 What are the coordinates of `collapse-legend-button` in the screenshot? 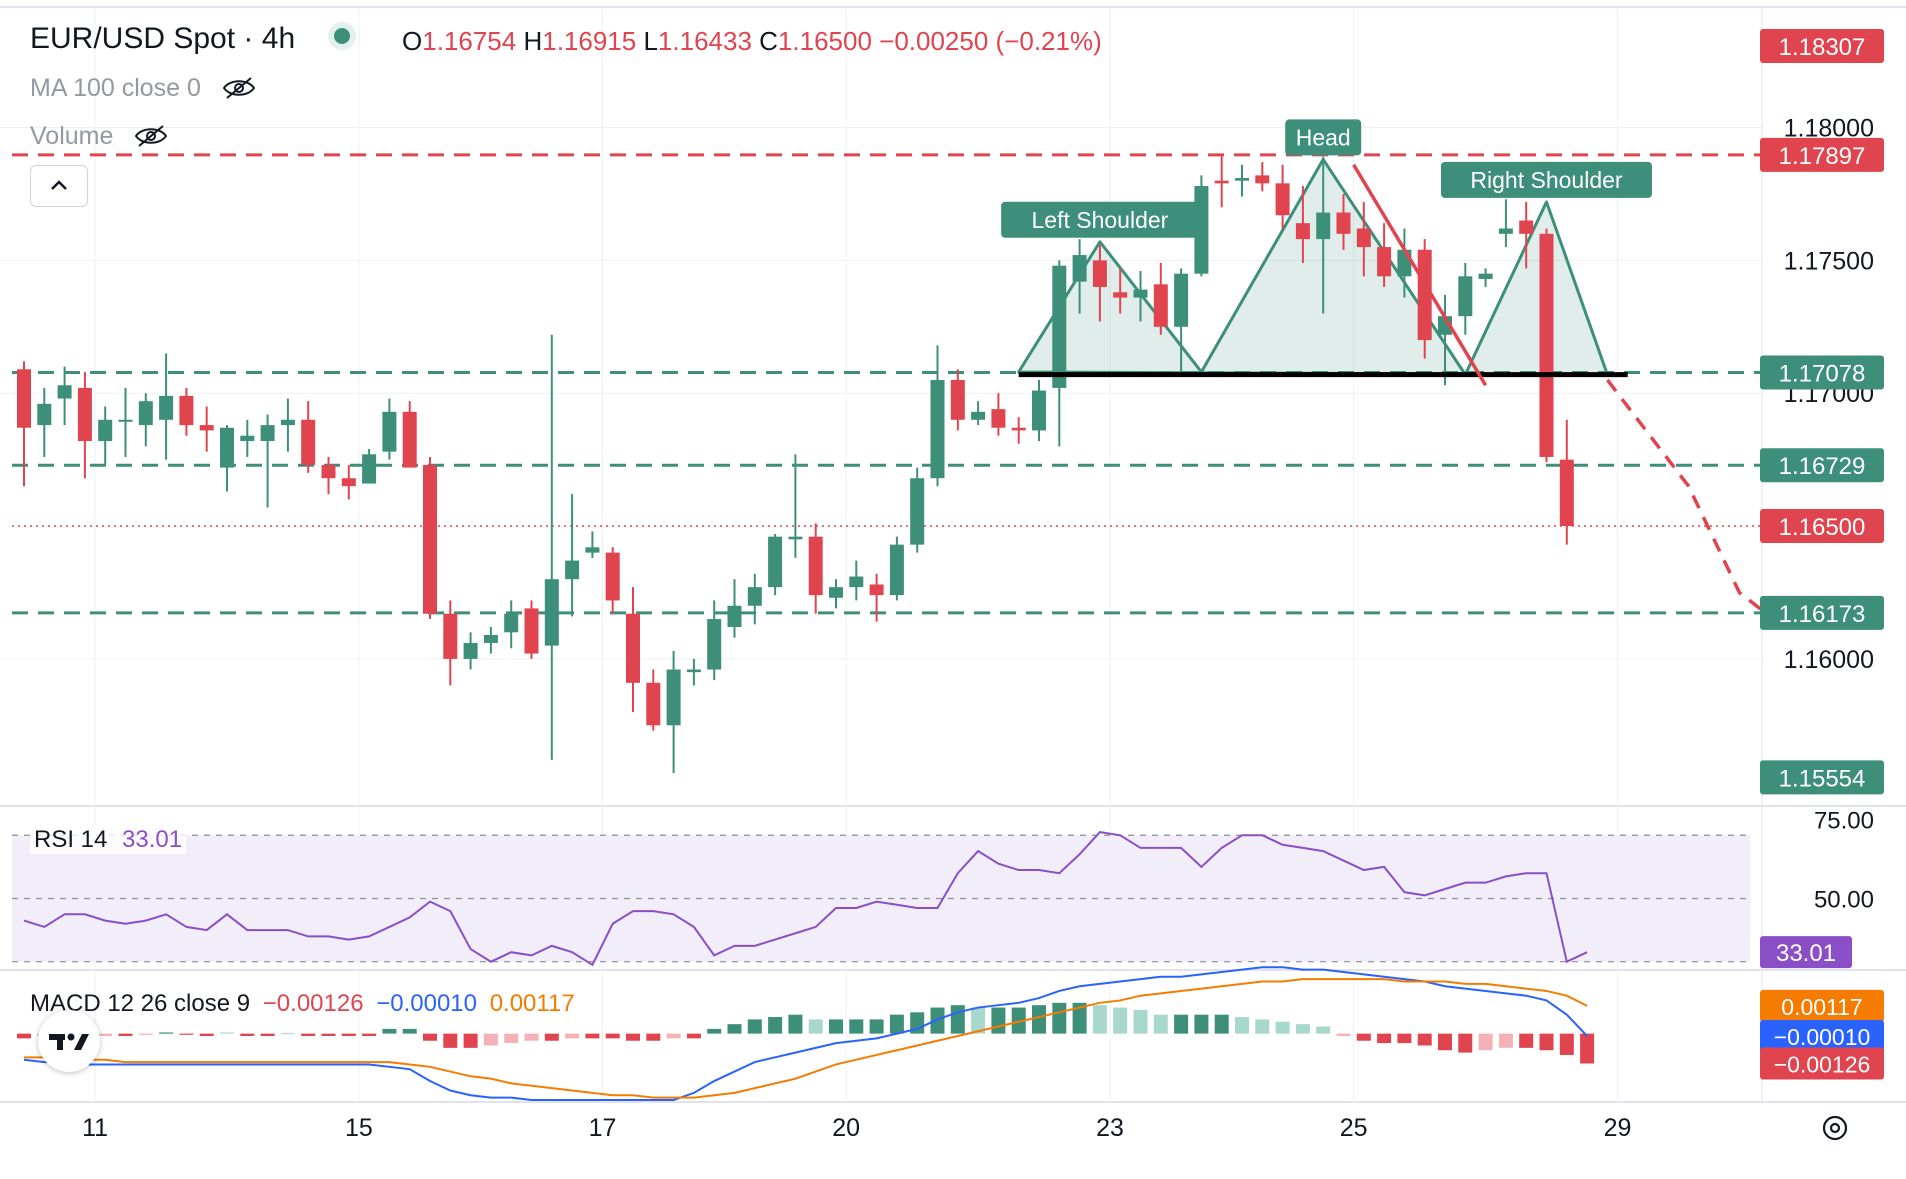 It's located at (59, 186).